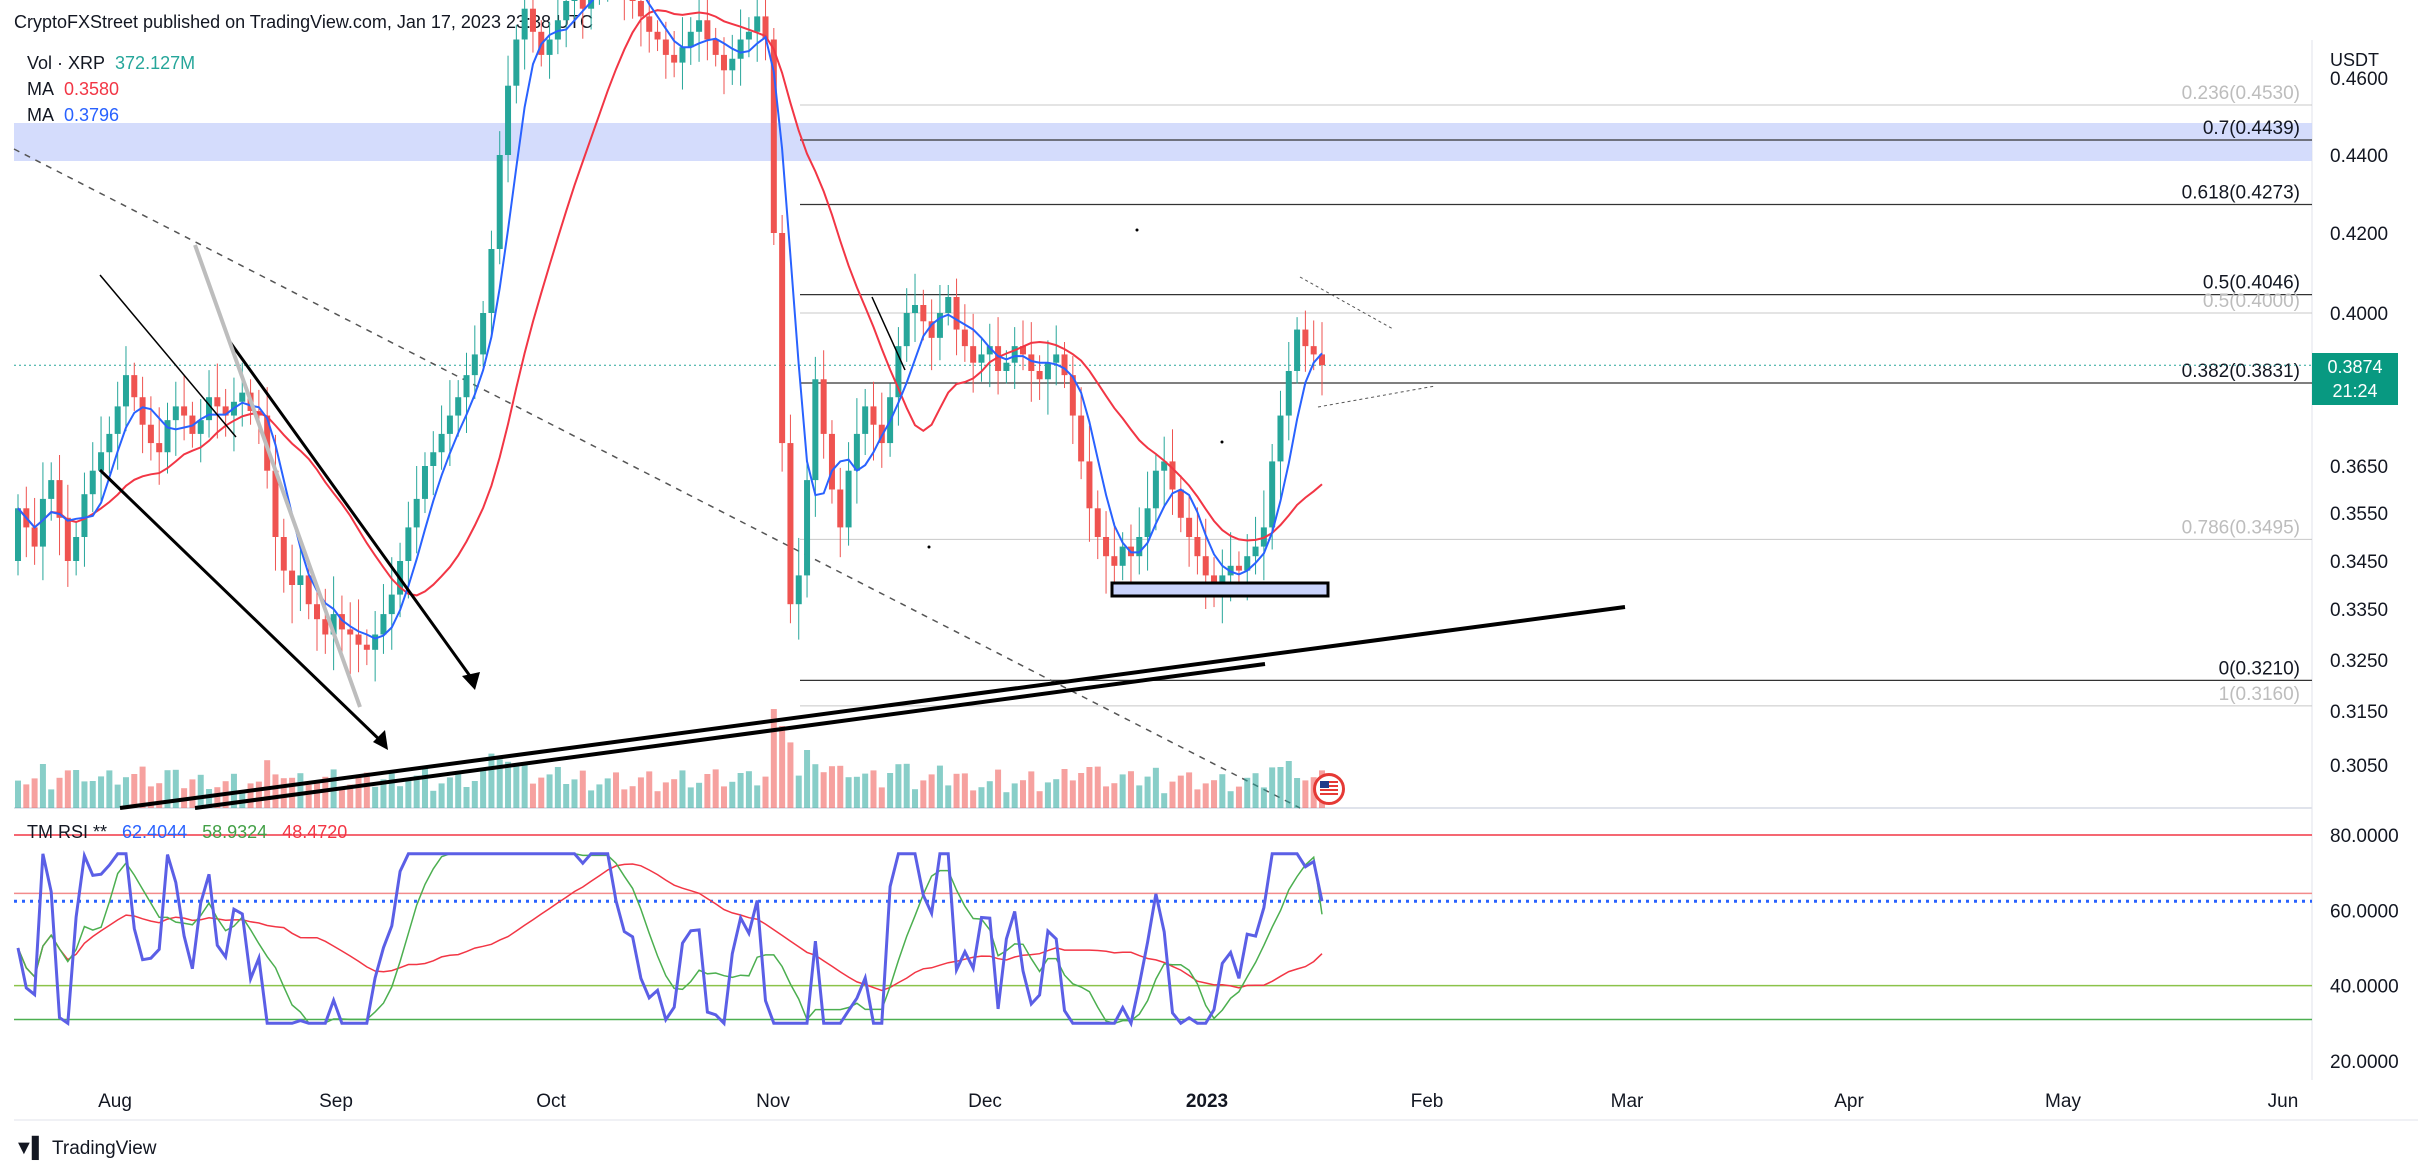 The image size is (2432, 1172). I want to click on tradingview-logo: ▼▌ TradingView, so click(85, 1148).